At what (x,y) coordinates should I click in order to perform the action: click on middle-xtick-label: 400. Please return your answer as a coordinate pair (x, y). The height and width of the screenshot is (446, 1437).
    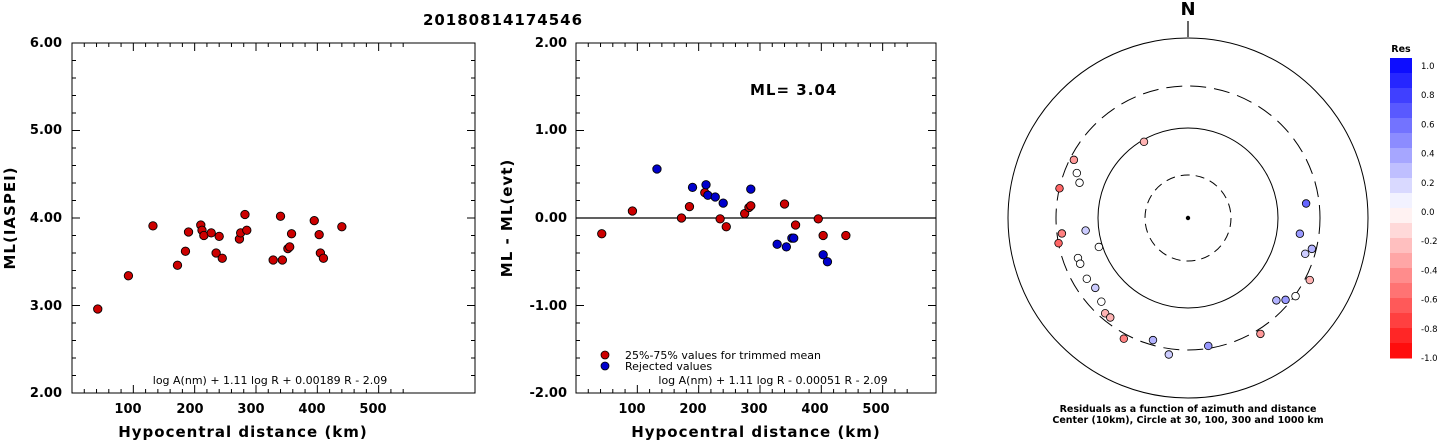
    Looking at the image, I should click on (814, 409).